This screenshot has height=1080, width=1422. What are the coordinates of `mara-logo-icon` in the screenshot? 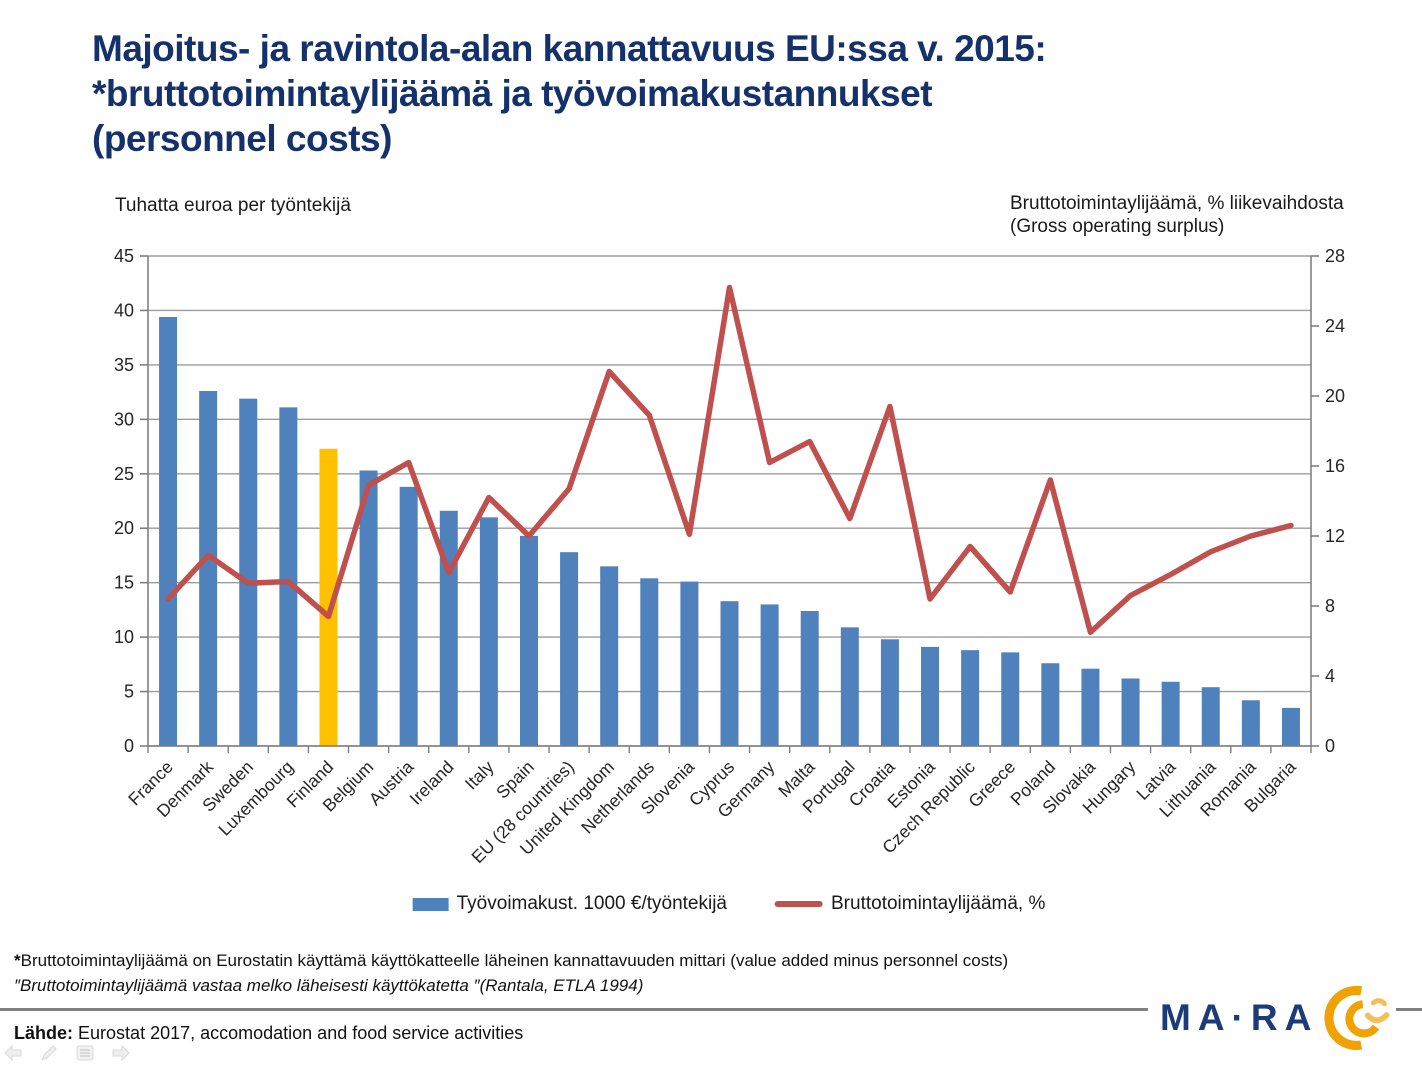 It's located at (1357, 1017).